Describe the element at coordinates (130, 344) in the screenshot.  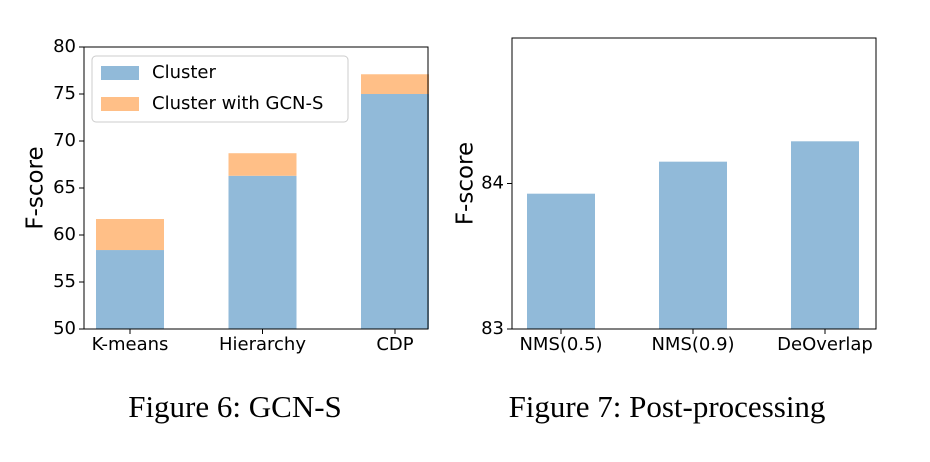
I see `x-tick-label: K-means` at that location.